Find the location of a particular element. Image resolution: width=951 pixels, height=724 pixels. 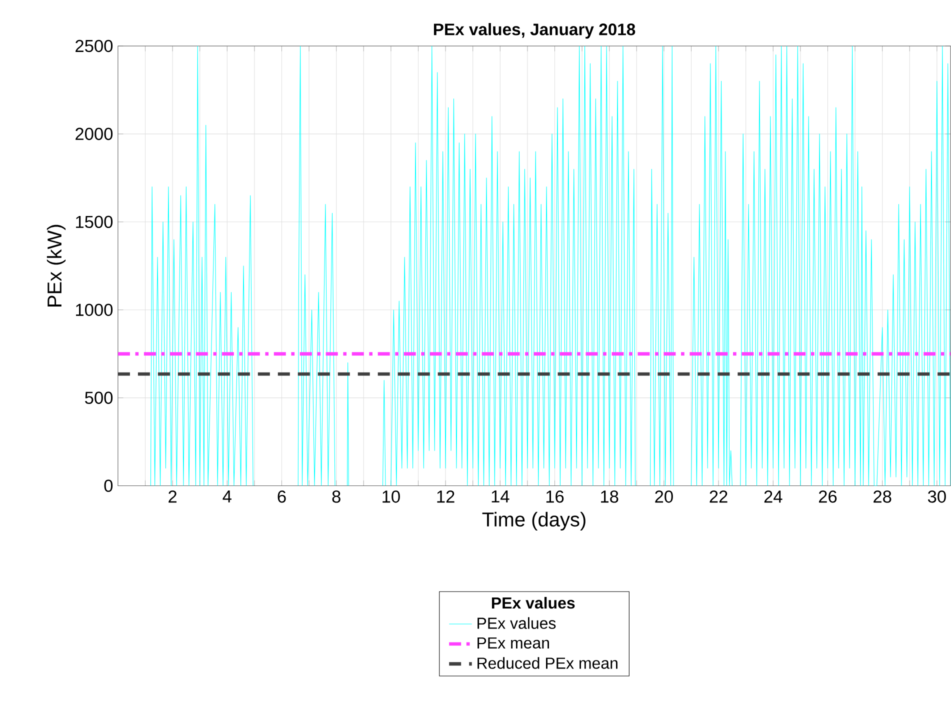

x-tick-label: 10 is located at coordinates (391, 496).